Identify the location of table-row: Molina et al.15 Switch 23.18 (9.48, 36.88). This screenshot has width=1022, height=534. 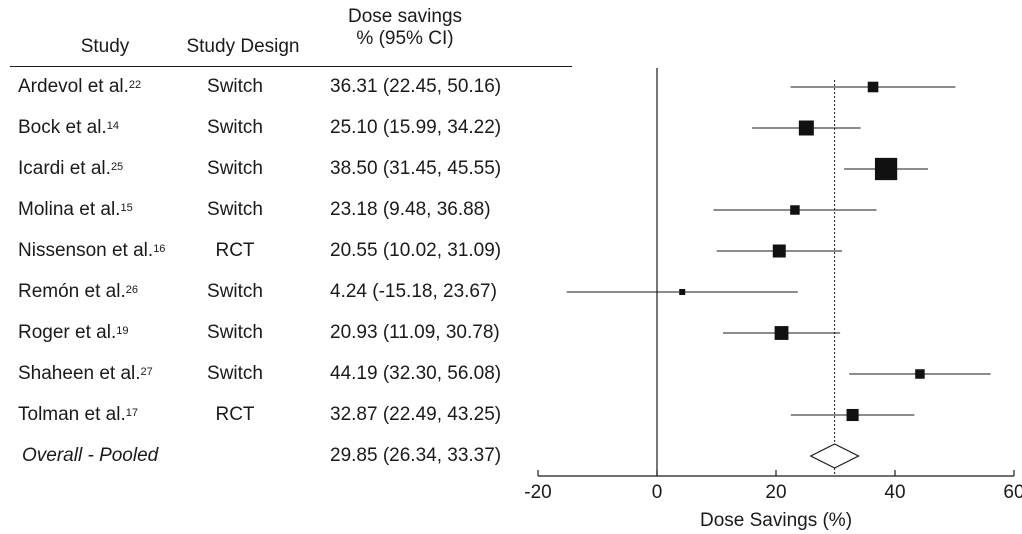
(280, 210).